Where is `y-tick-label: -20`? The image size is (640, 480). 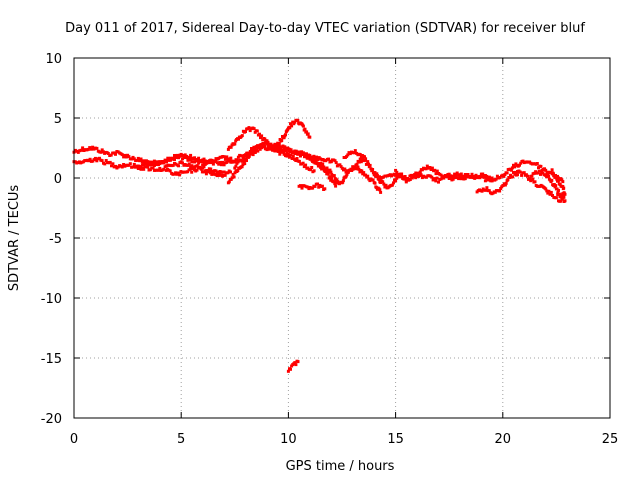 y-tick-label: -20 is located at coordinates (51, 419).